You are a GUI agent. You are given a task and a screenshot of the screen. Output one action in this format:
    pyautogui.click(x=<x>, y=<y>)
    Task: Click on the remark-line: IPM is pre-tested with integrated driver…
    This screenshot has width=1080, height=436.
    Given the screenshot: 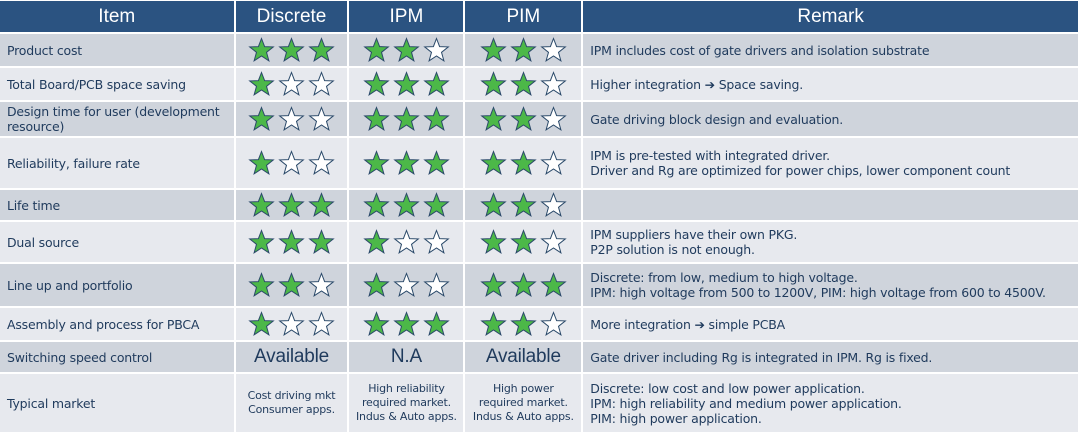 What is the action you would take?
    pyautogui.click(x=710, y=155)
    